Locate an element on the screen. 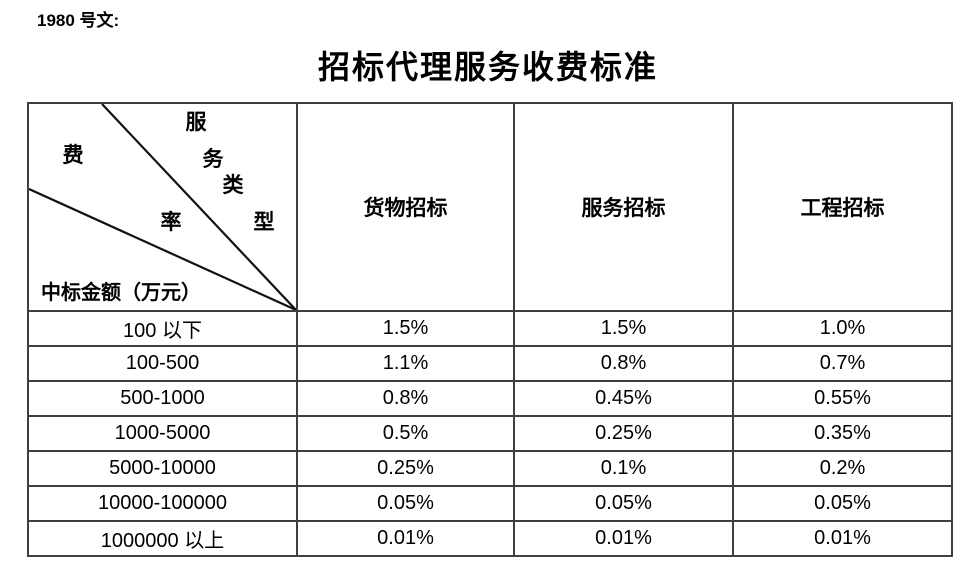 The height and width of the screenshot is (581, 976). fee-rate-cell: 0.45% is located at coordinates (623, 398).